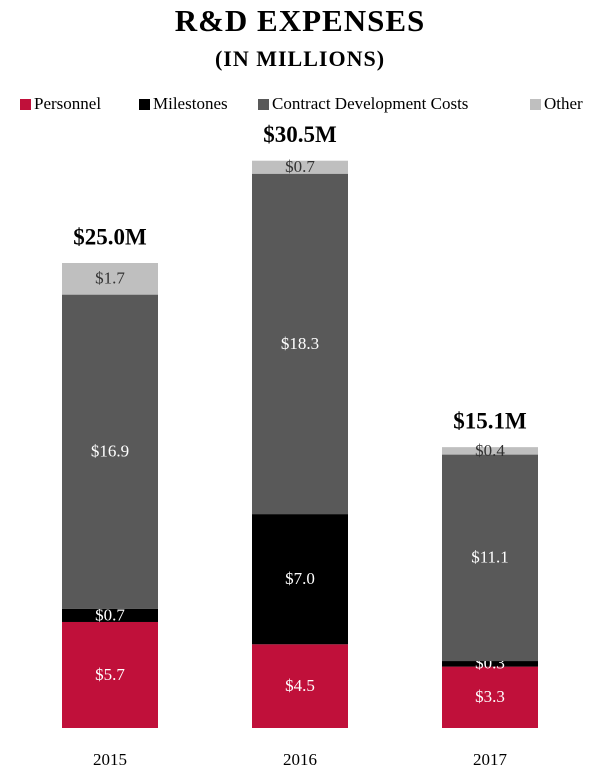 This screenshot has width=600, height=779. Describe the element at coordinates (300, 58) in the screenshot. I see `chart-subtitle: (IN MILLIONS)` at that location.